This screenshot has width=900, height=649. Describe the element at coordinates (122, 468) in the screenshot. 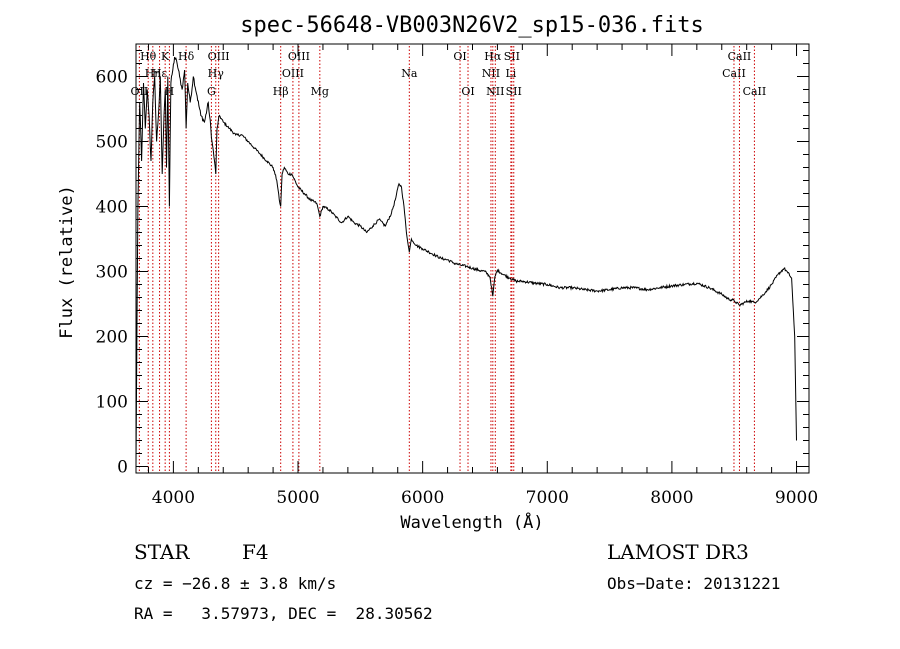

I see `y-tick-label-0: 0` at that location.